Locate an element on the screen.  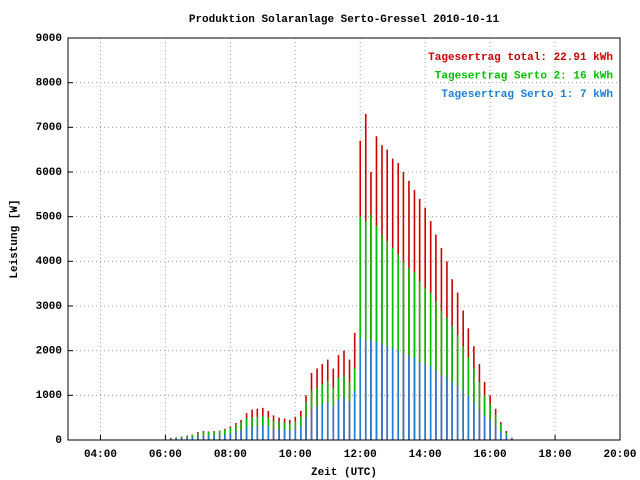
legend-entry: Tagesertrag total: 22.91 kWh is located at coordinates (520, 58).